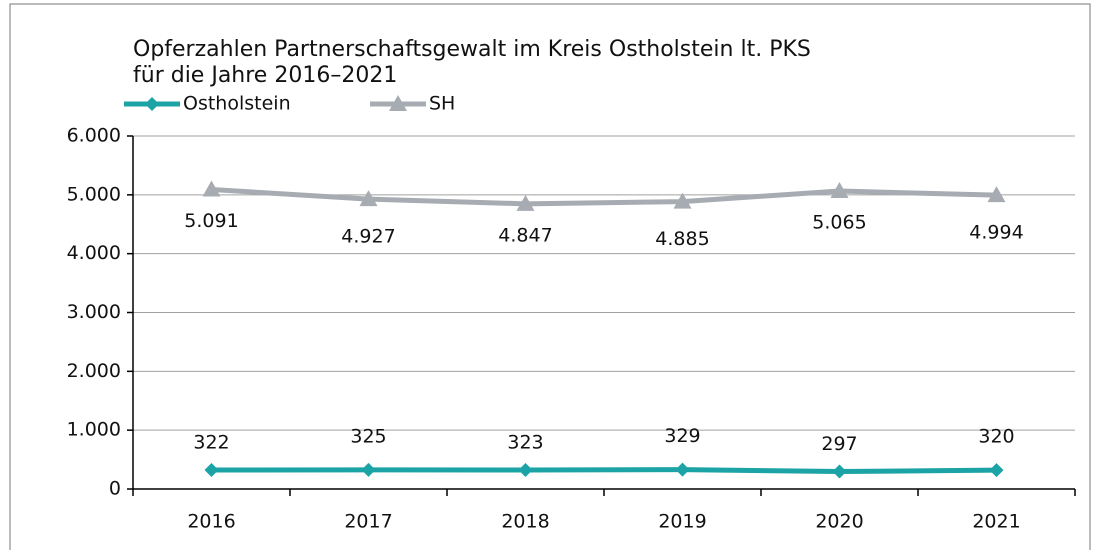 The width and height of the screenshot is (1094, 550). I want to click on y-tick-label: 0, so click(115, 489).